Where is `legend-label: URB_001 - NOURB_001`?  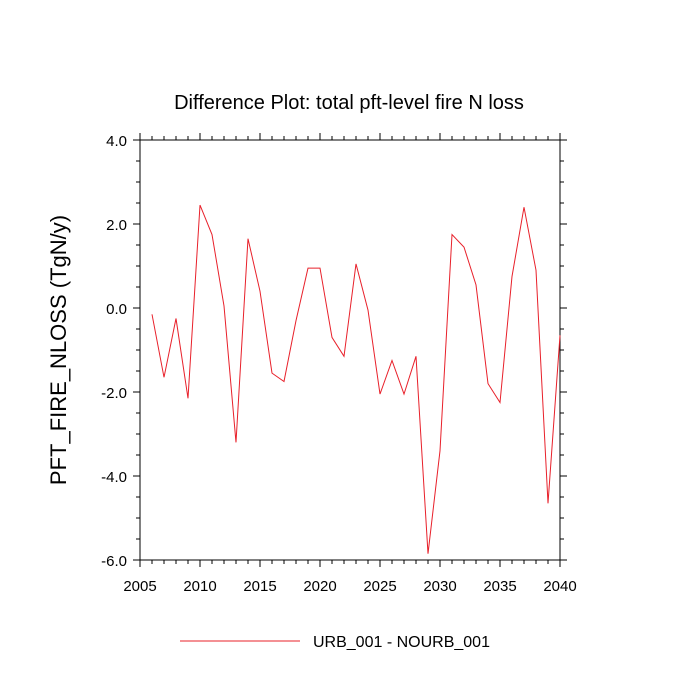 legend-label: URB_001 - NOURB_001 is located at coordinates (401, 642).